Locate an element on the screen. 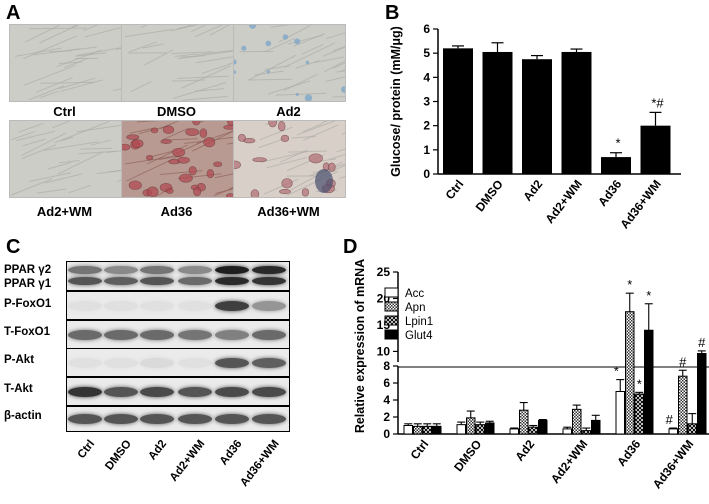  lane-label-ad2: Ad2 is located at coordinates (158, 450).